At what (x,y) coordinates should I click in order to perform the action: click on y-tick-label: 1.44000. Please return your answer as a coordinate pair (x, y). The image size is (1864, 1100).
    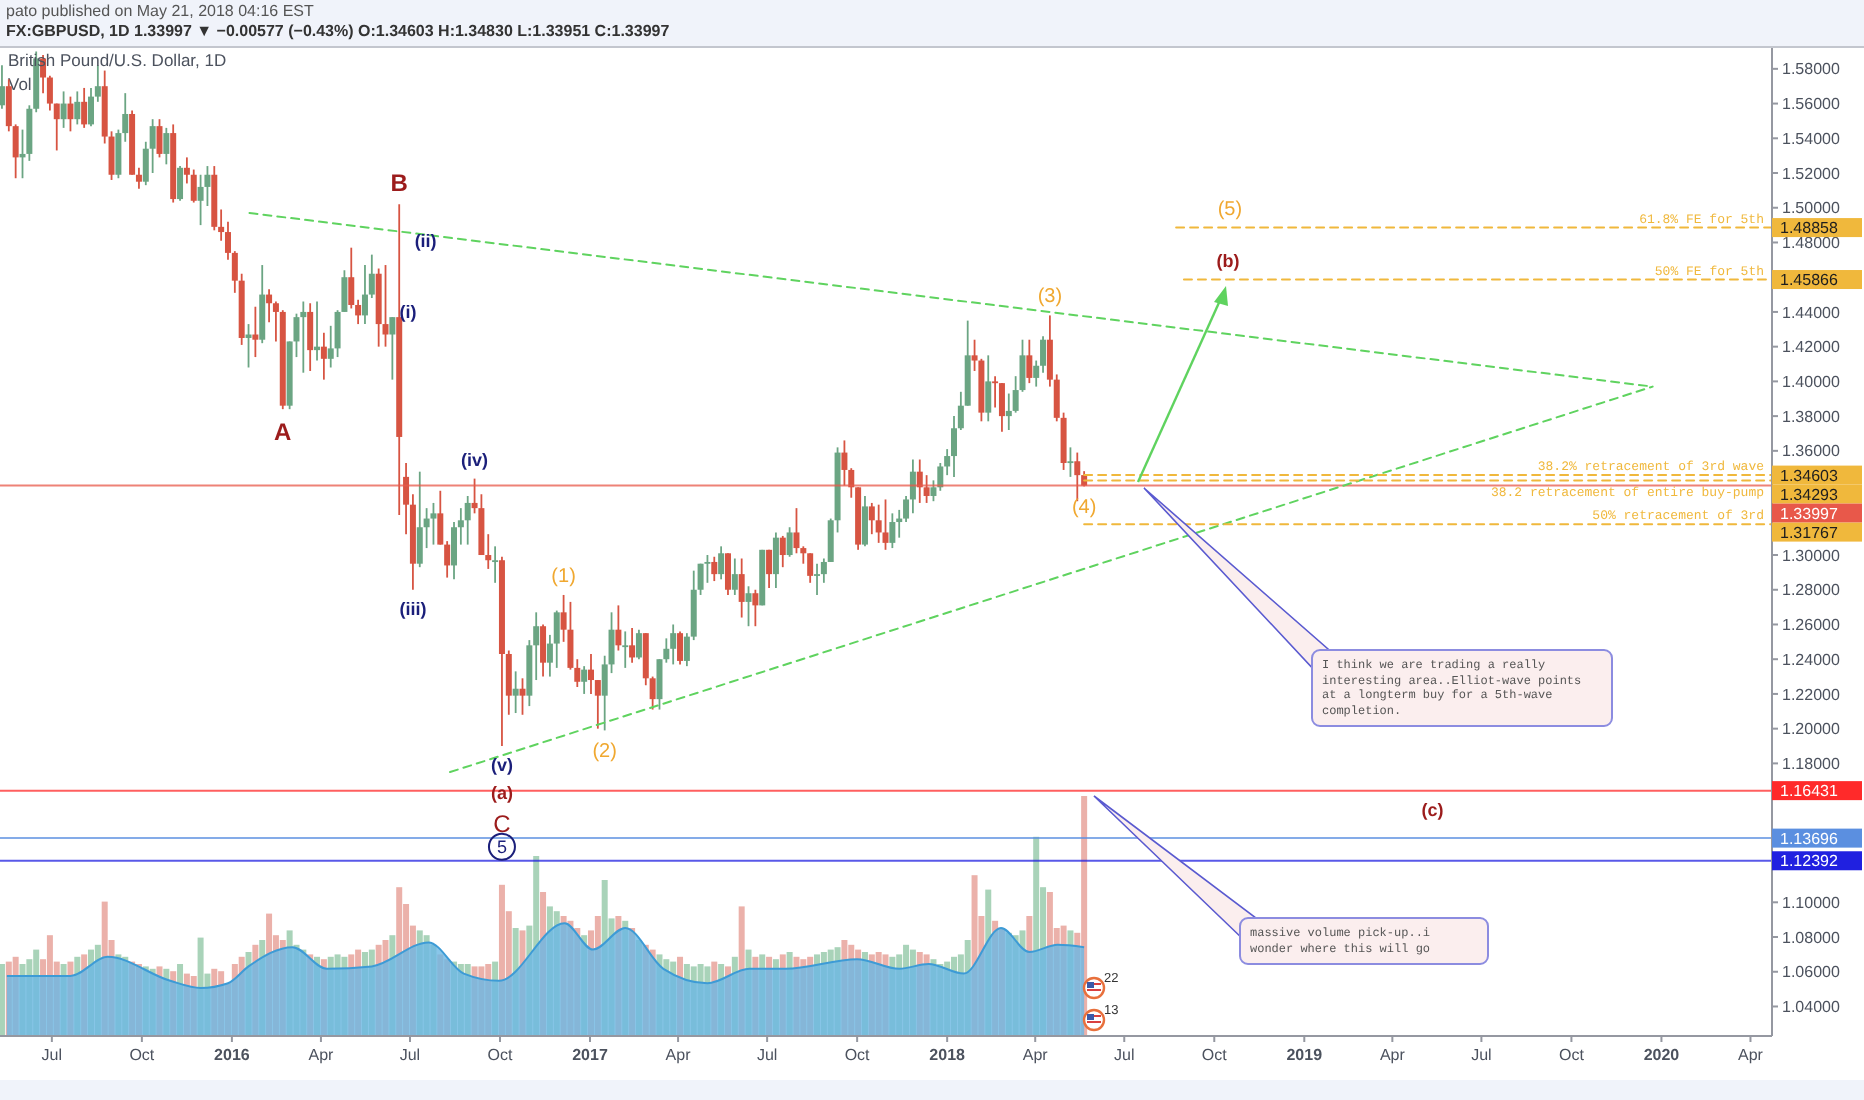
    Looking at the image, I should click on (1811, 312).